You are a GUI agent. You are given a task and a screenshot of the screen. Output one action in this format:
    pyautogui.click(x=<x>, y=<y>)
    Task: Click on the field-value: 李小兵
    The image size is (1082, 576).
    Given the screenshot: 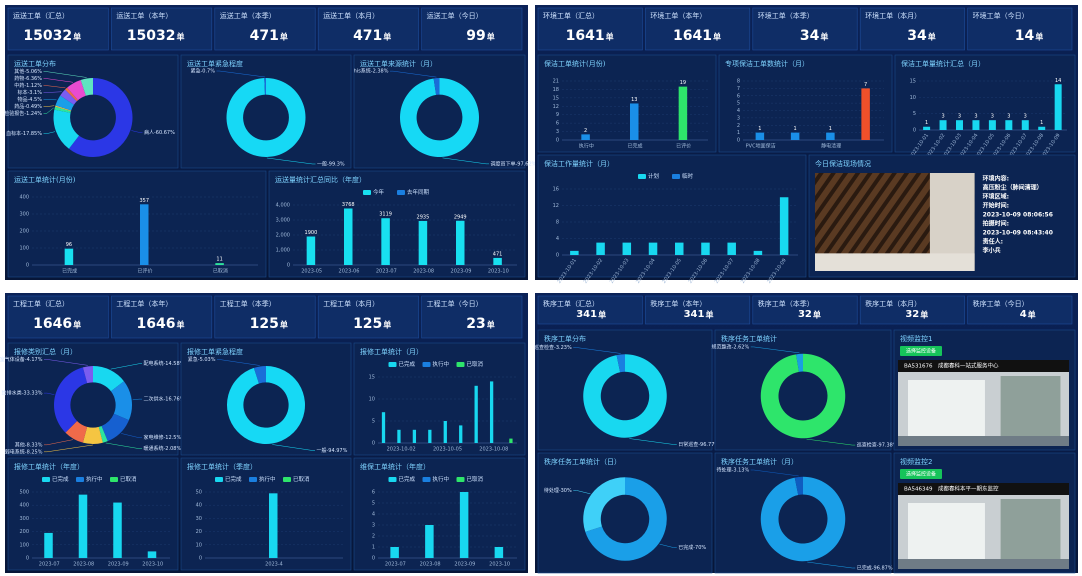 What is the action you would take?
    pyautogui.click(x=991, y=251)
    